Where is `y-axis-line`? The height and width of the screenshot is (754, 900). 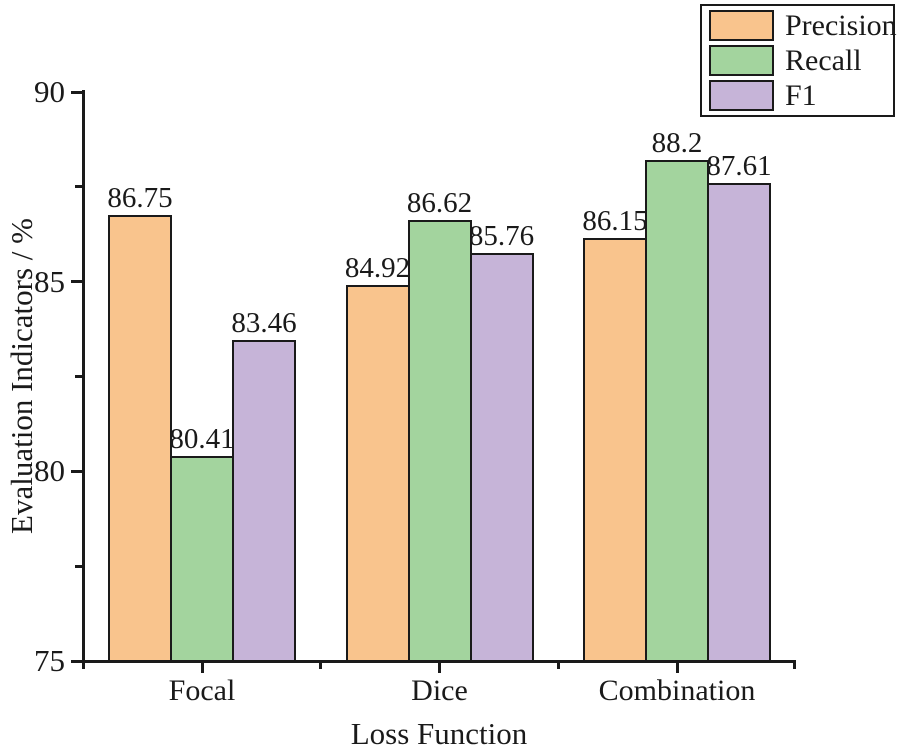
y-axis-line is located at coordinates (83, 376).